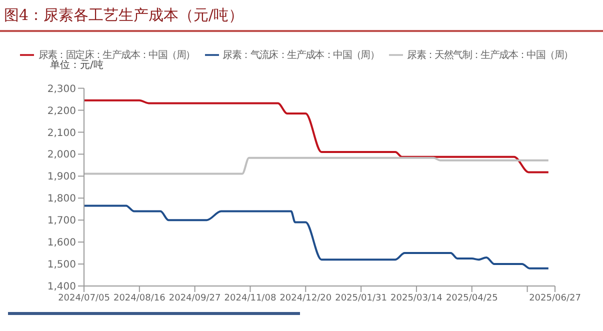 This screenshot has height=331, width=603. I want to click on y-tick-label: 1,600, so click(61, 243).